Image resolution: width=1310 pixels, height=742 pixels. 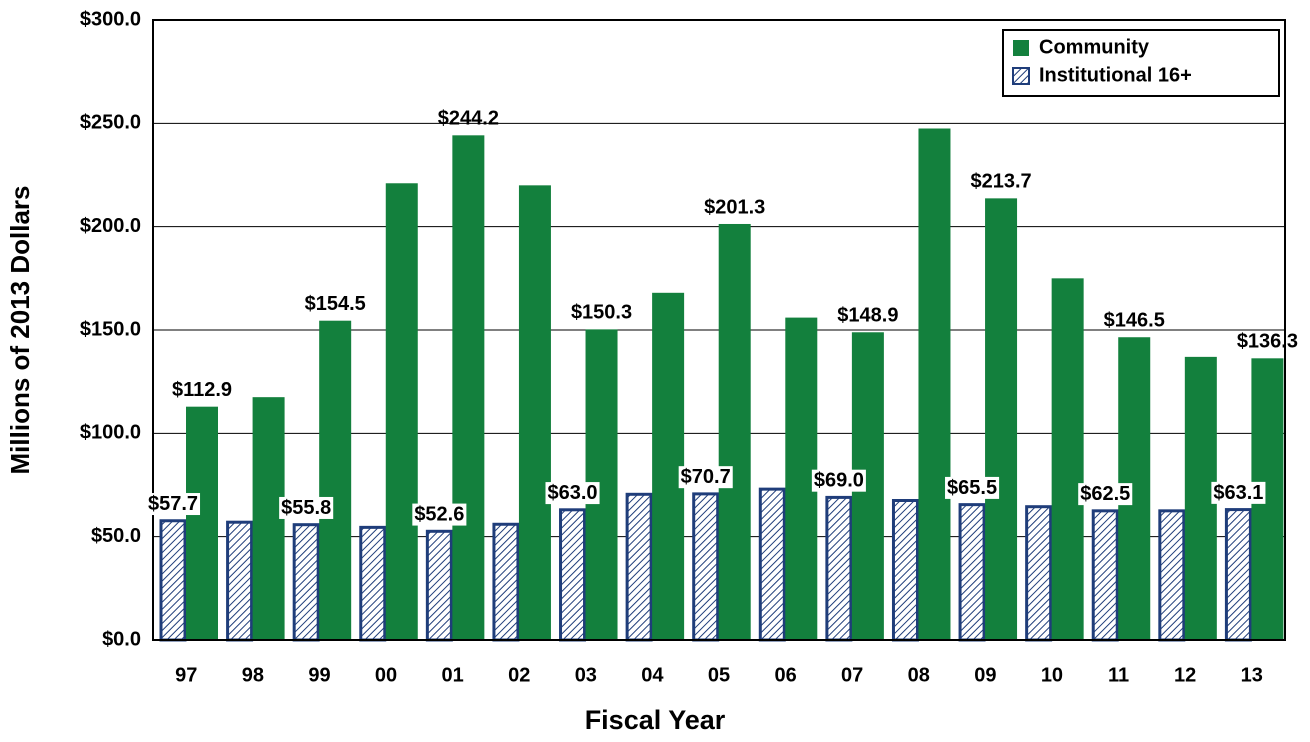 I want to click on data-label: $70.7, so click(x=706, y=477).